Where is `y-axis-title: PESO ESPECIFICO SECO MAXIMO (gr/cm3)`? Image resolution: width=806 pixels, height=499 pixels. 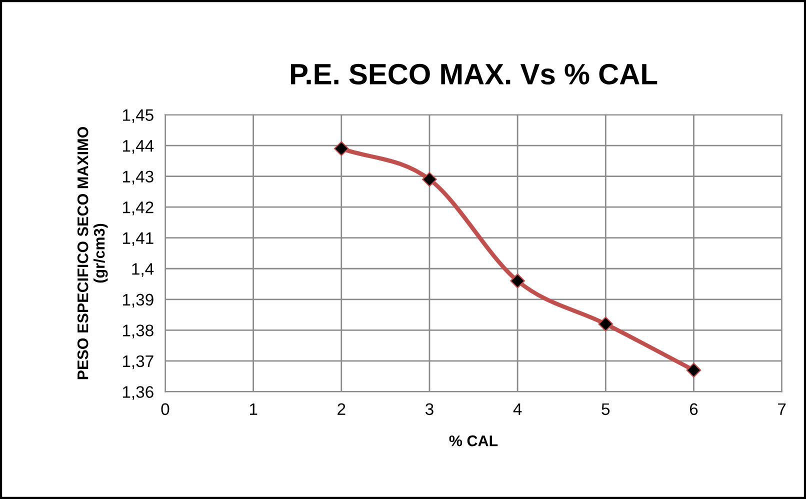
y-axis-title: PESO ESPECIFICO SECO MAXIMO (gr/cm3) is located at coordinates (92, 253).